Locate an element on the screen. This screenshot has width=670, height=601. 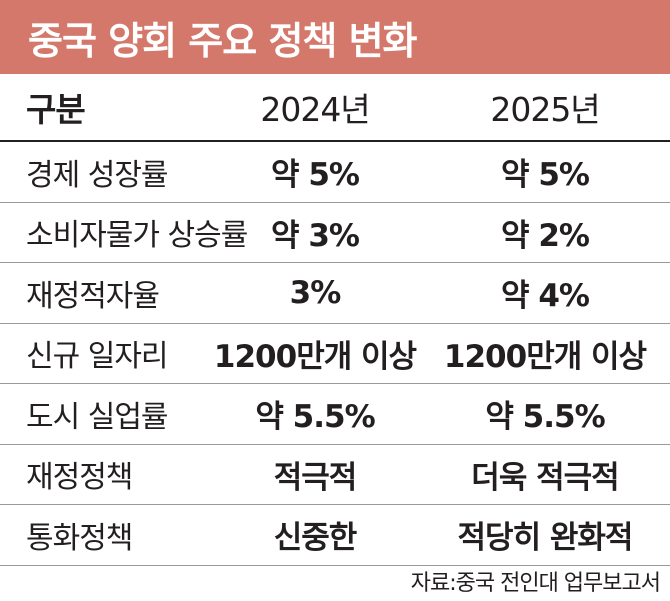
value-2024: 적극적 is located at coordinates (315, 477).